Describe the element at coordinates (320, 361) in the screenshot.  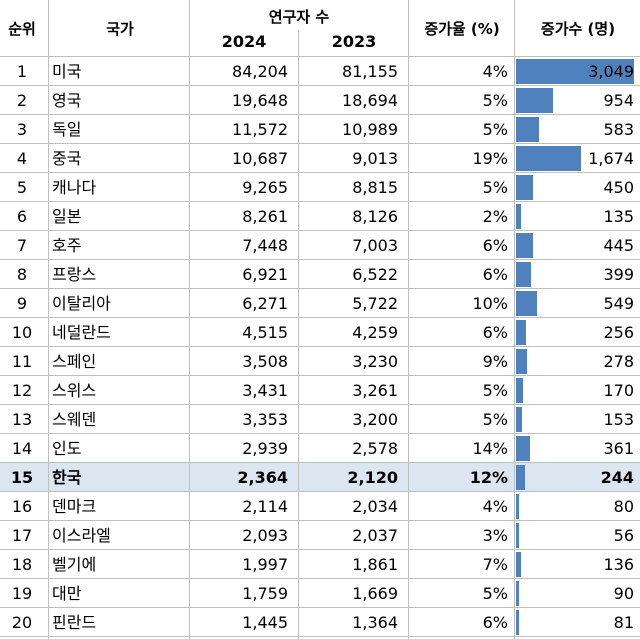
I see `table-row: 11 스페인 3,508 3,230 9% 278` at that location.